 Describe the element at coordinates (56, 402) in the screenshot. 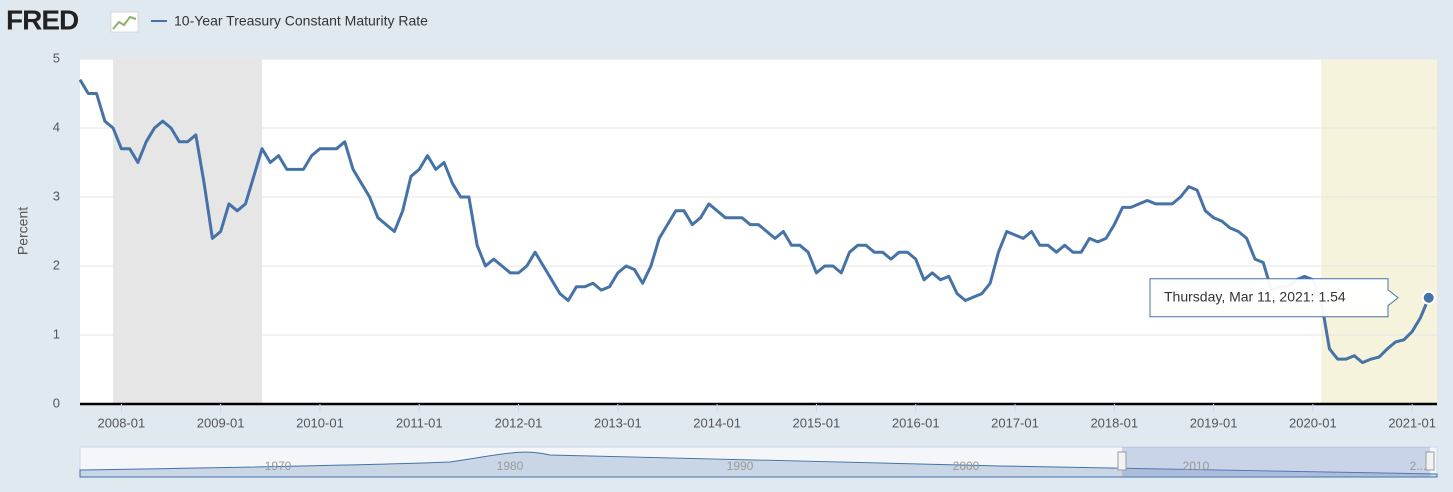

I see `y-tick-label: 0` at that location.